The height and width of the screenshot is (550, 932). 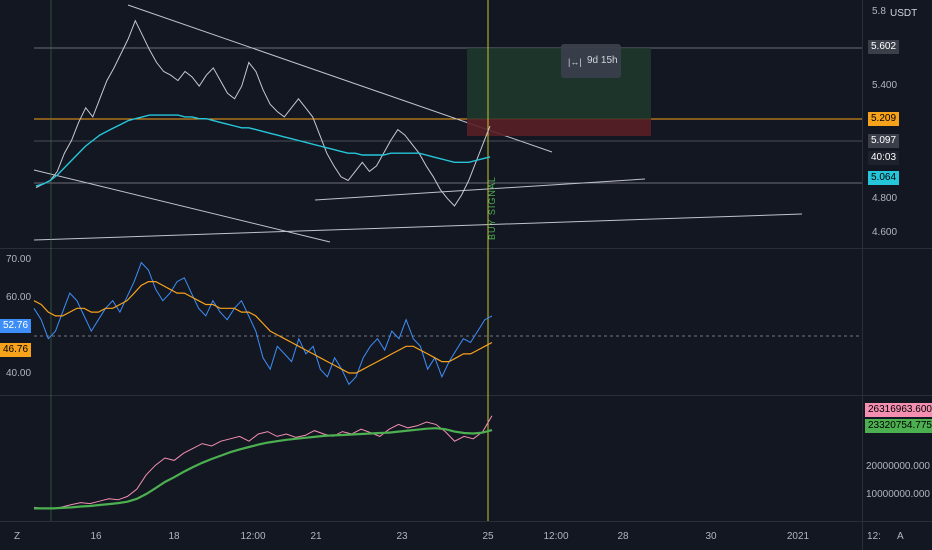 I want to click on price-tag: 40:03, so click(x=884, y=158).